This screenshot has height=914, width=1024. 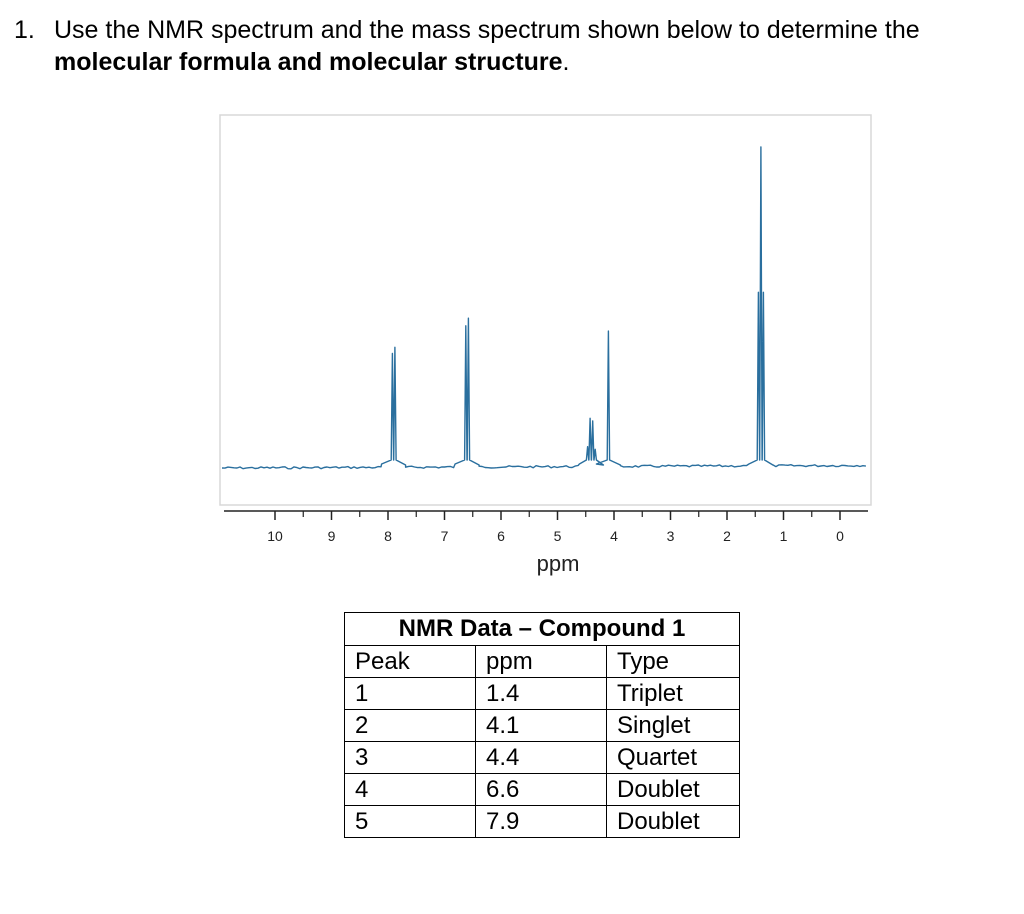 What do you see at coordinates (673, 661) in the screenshot?
I see `header-type: Type` at bounding box center [673, 661].